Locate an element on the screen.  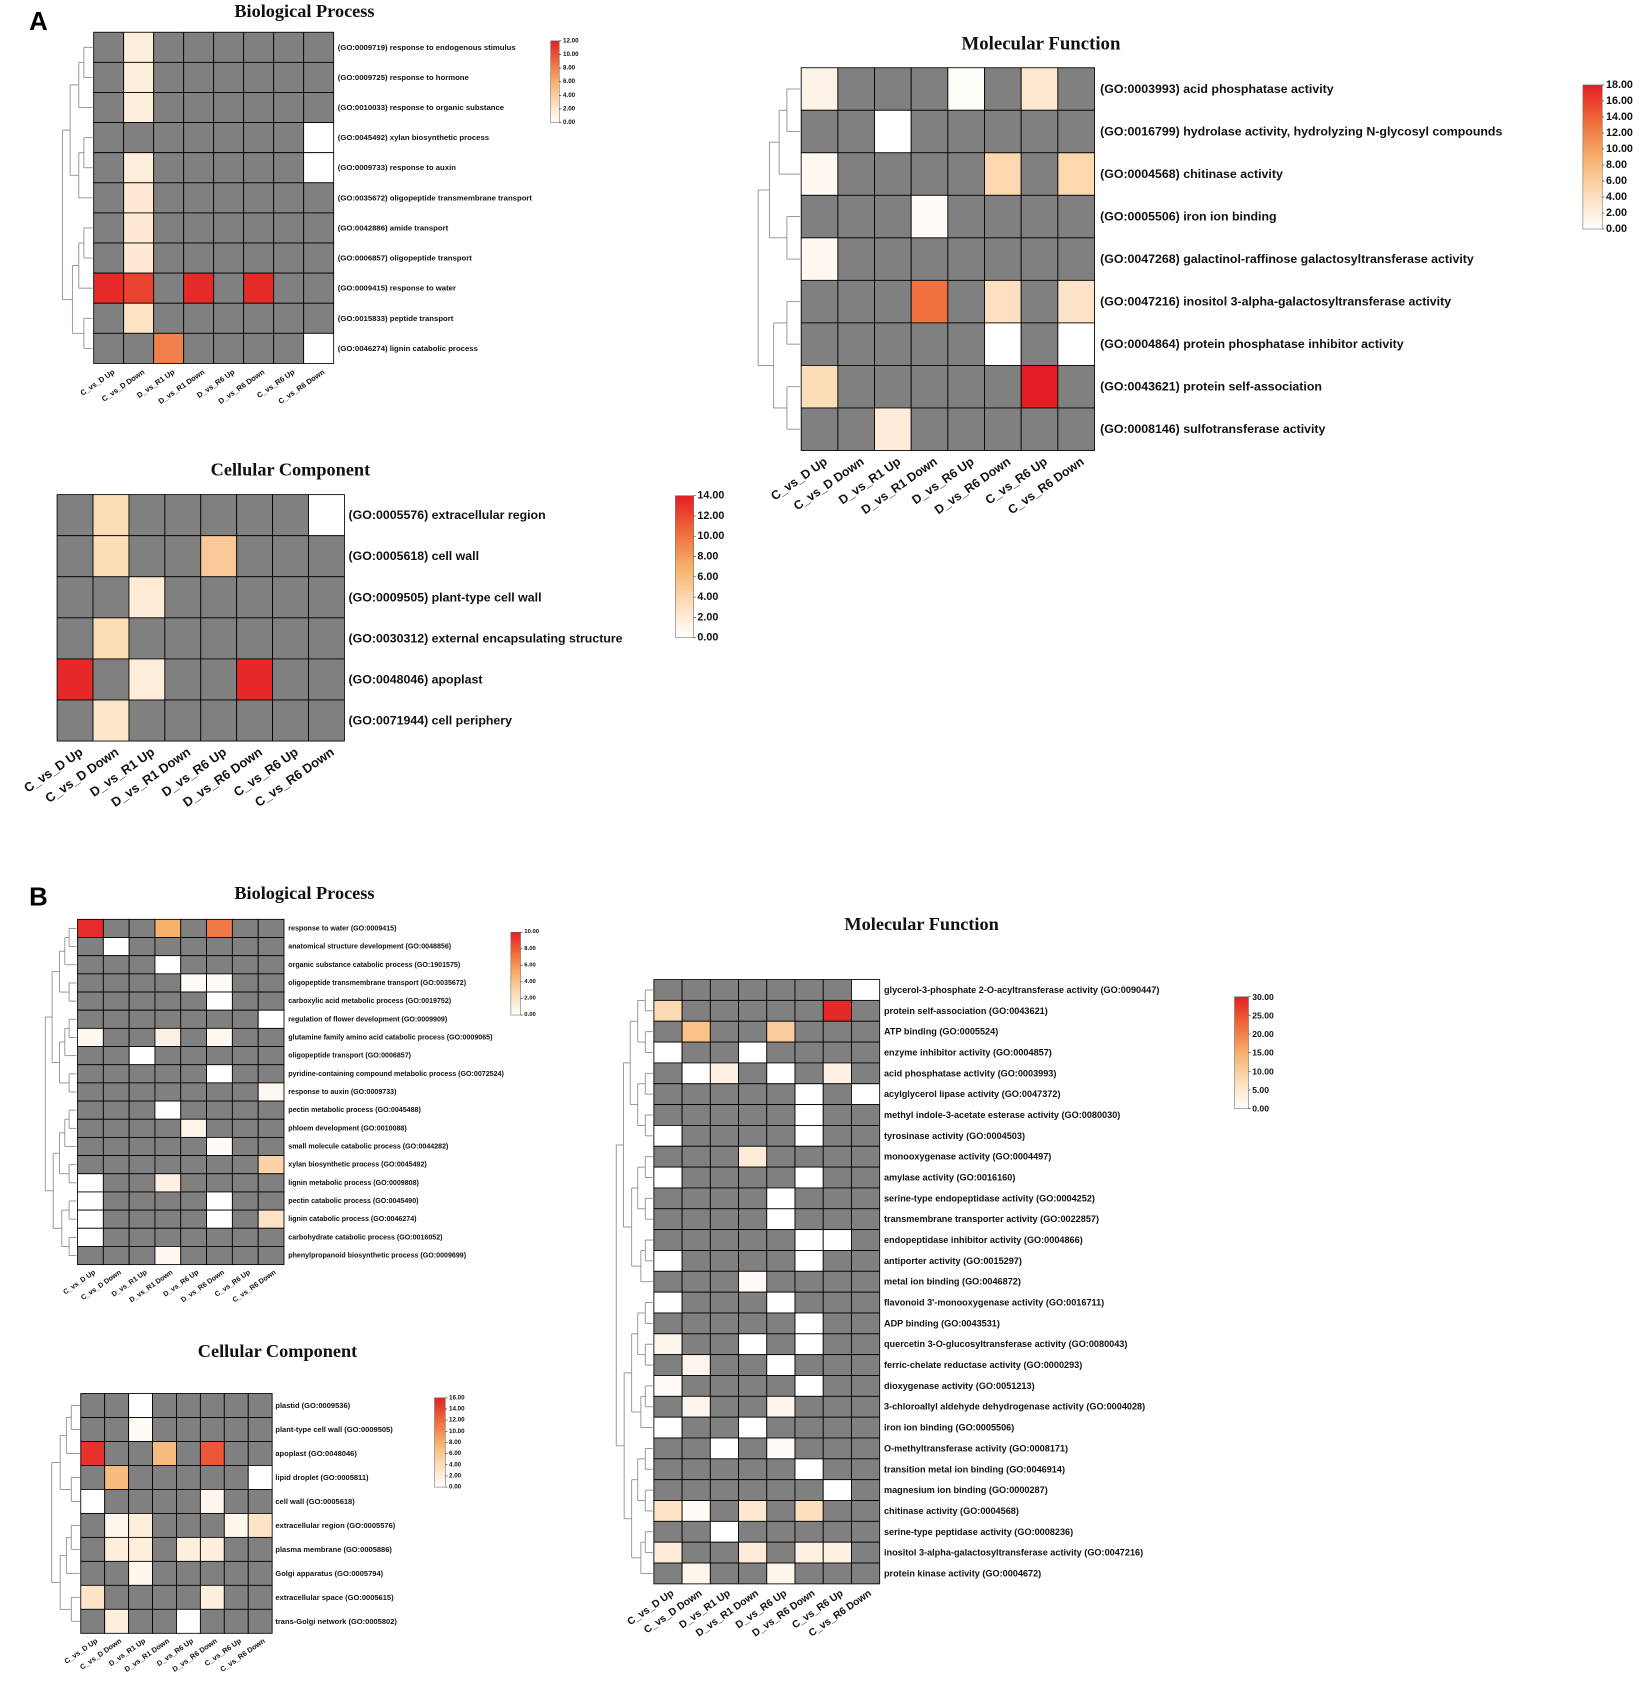
color-scale-tick-label: 0.00 is located at coordinates (1616, 229).